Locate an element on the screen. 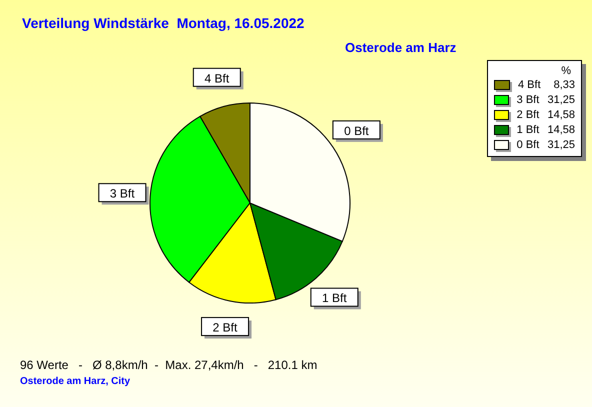  slice-label: 0 Bft is located at coordinates (357, 131).